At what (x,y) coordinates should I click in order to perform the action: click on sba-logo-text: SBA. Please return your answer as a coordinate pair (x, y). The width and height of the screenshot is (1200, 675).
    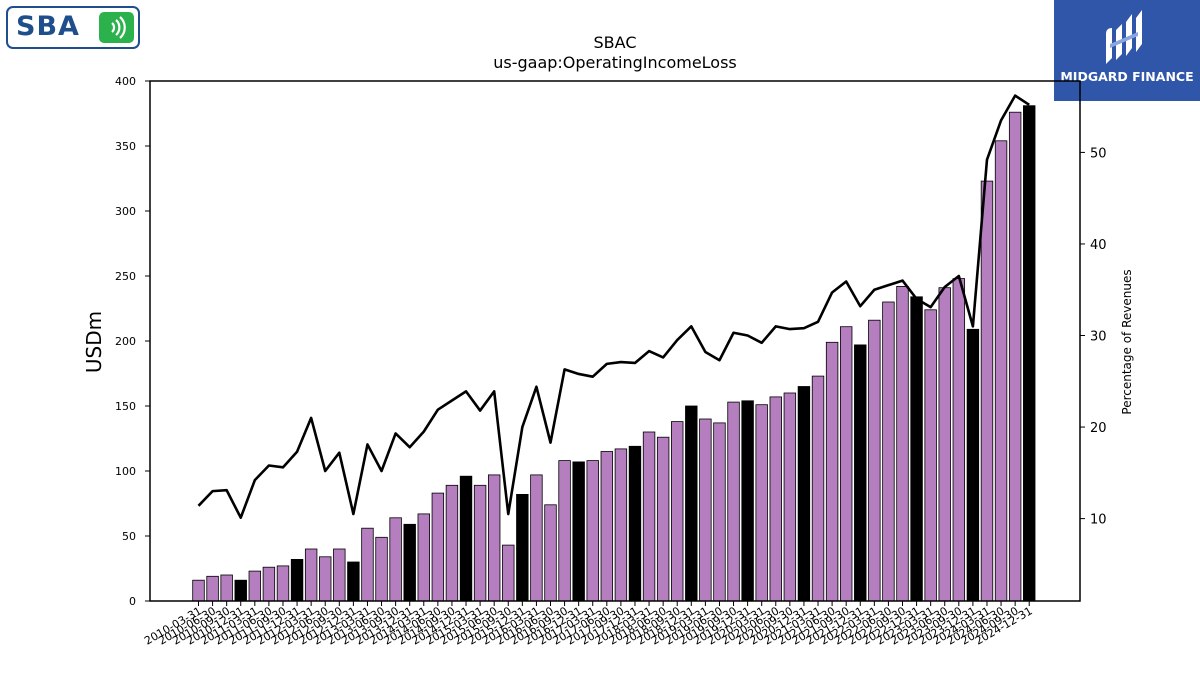
    Looking at the image, I should click on (48, 26).